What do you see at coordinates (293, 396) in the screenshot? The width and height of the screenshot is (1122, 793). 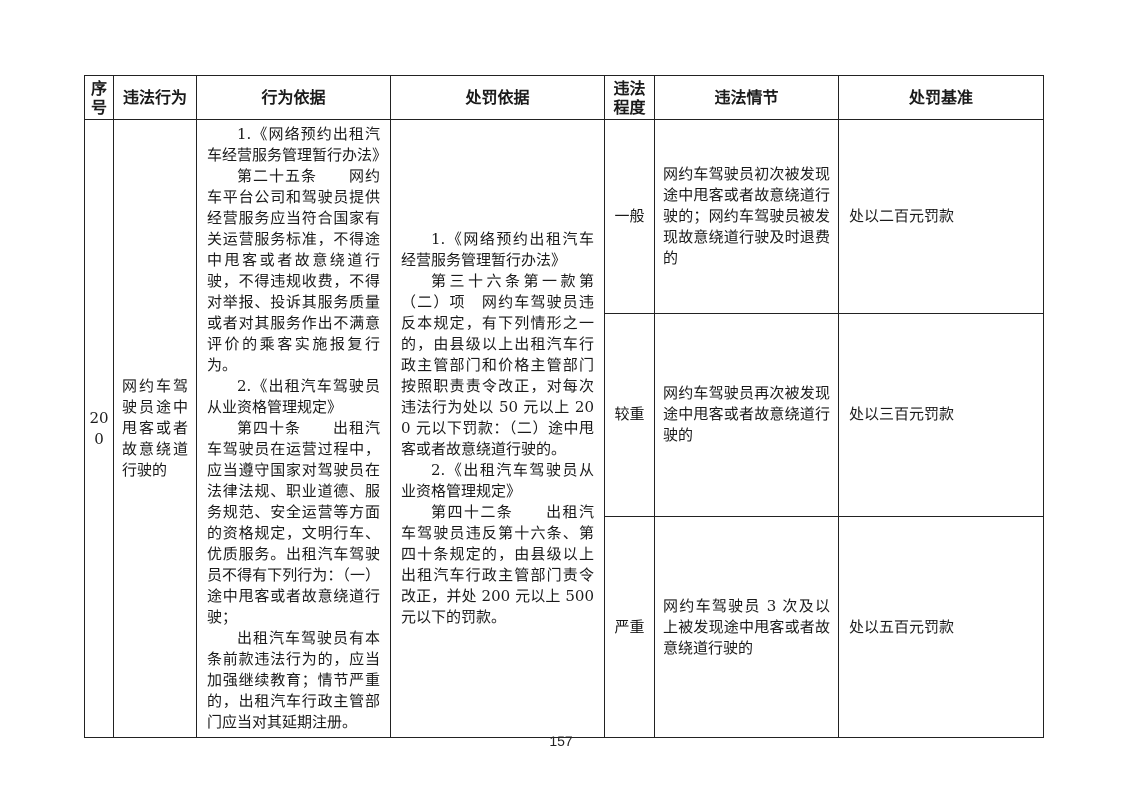 I see `behavior-basis-paragraph: 2.《出租汽车驾驶员从业资格管理规定》` at bounding box center [293, 396].